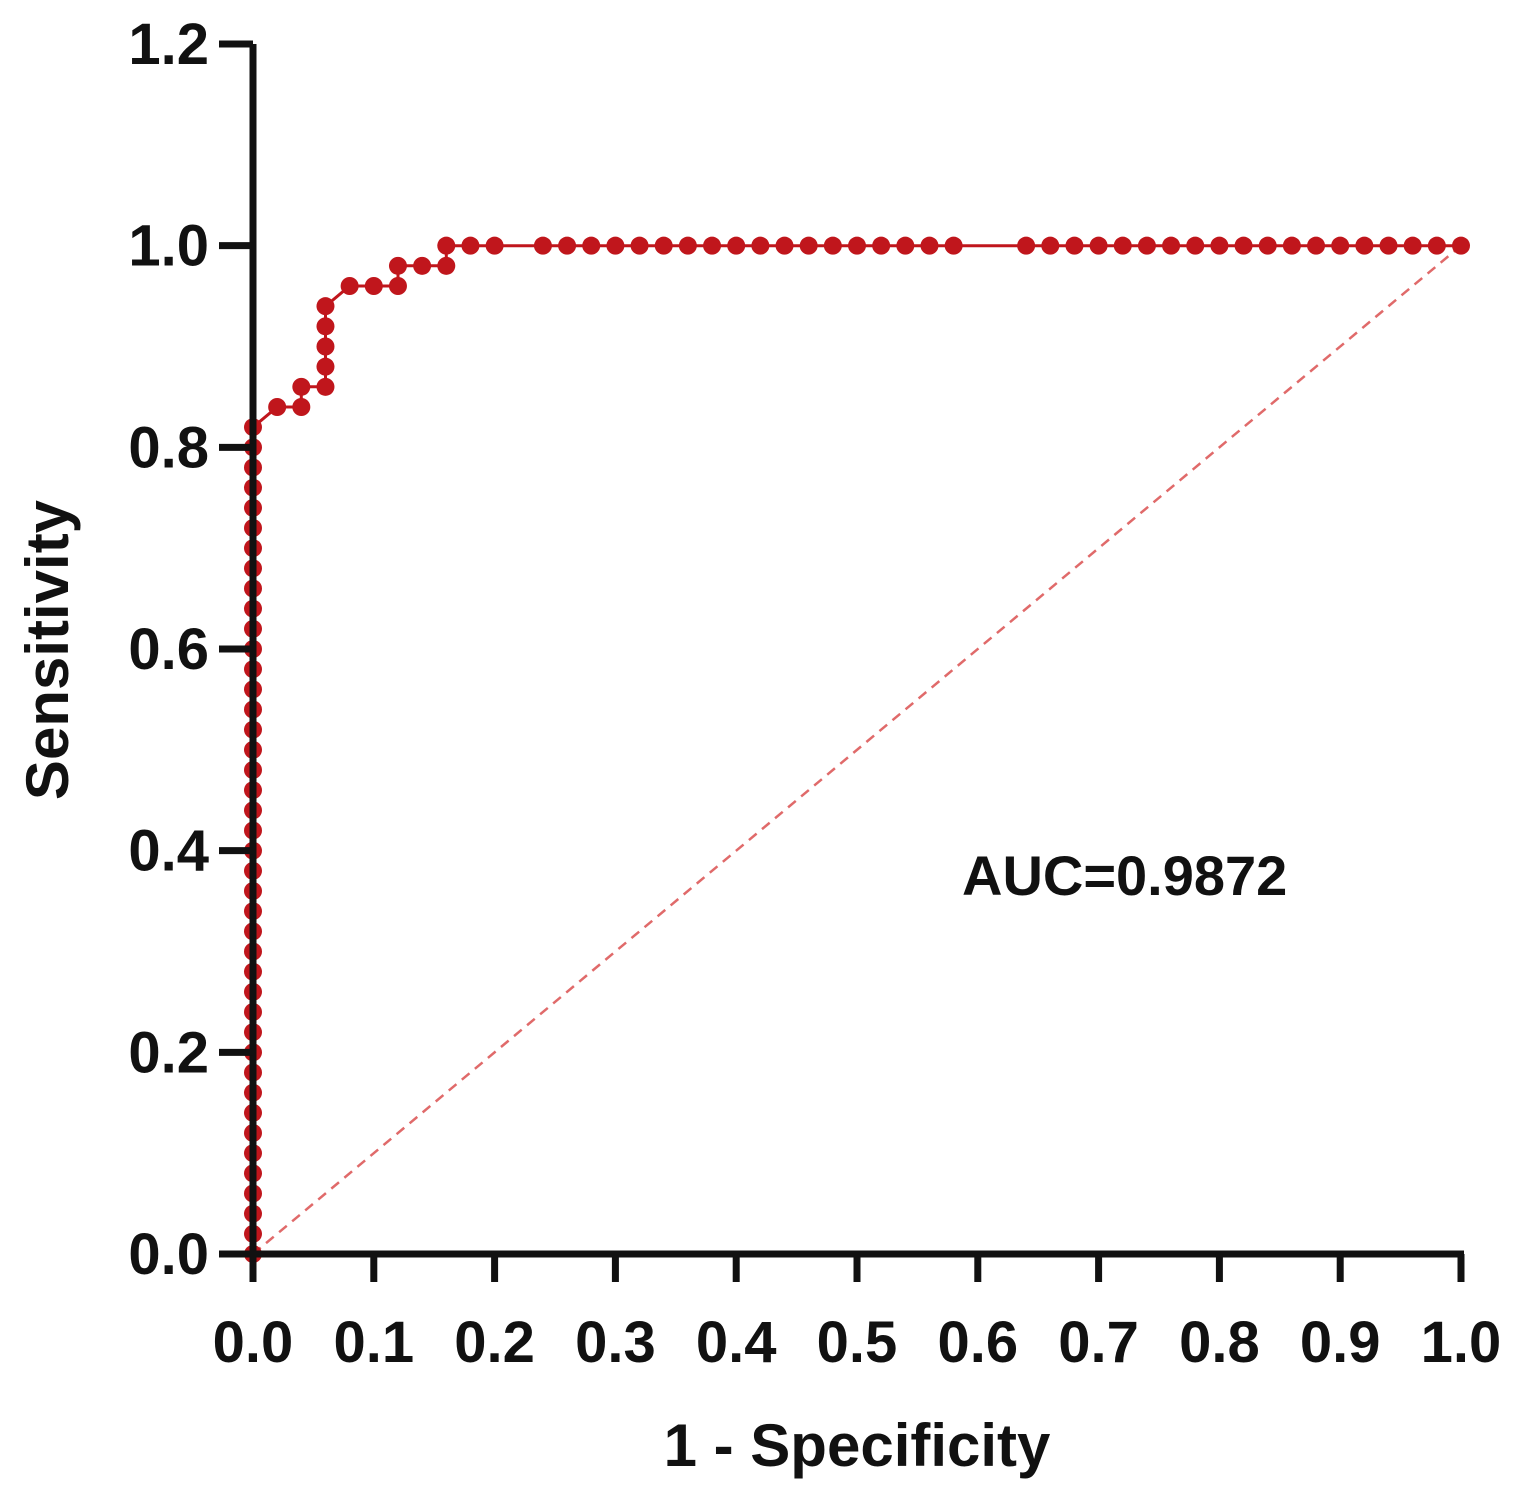 The height and width of the screenshot is (1499, 1523). I want to click on y-tick-label: 1.0, so click(168, 246).